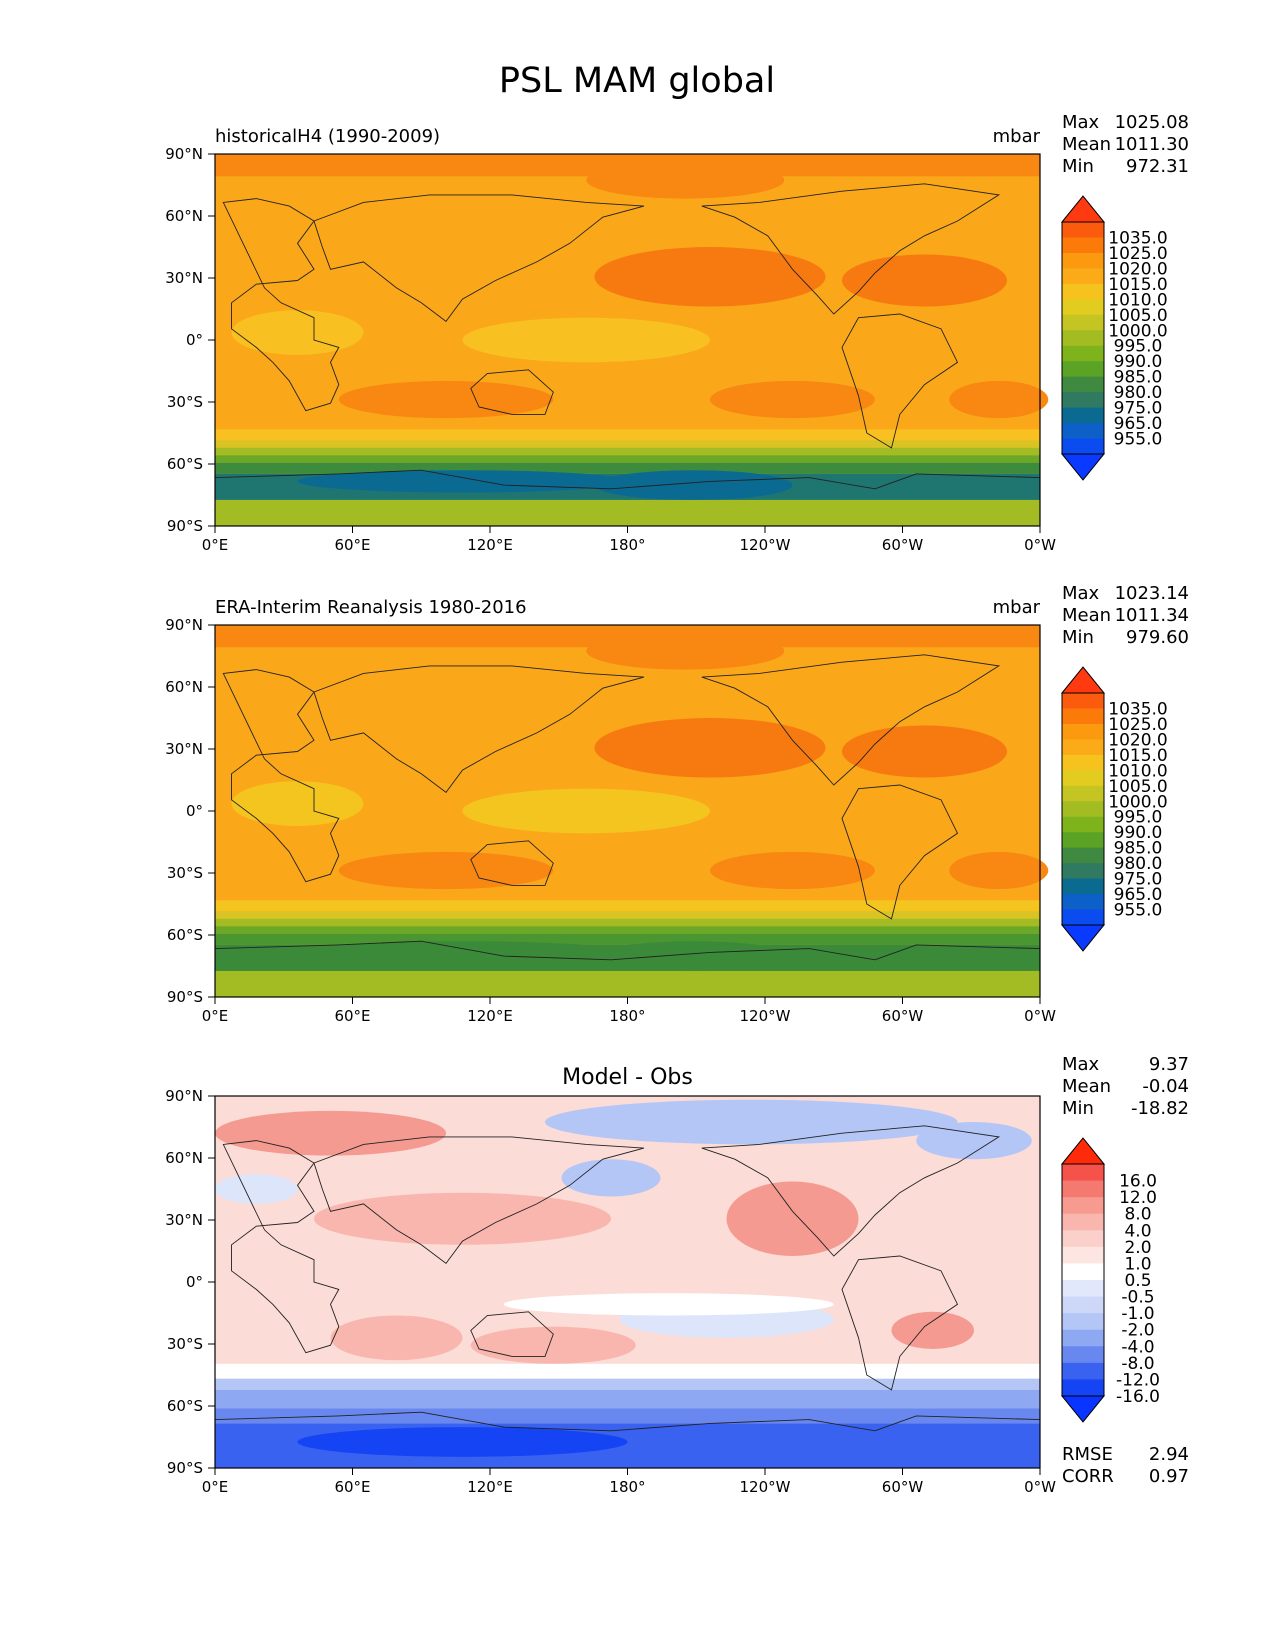 This screenshot has width=1275, height=1650. Describe the element at coordinates (553, 1345) in the screenshot. I see `map-pos-australia` at that location.